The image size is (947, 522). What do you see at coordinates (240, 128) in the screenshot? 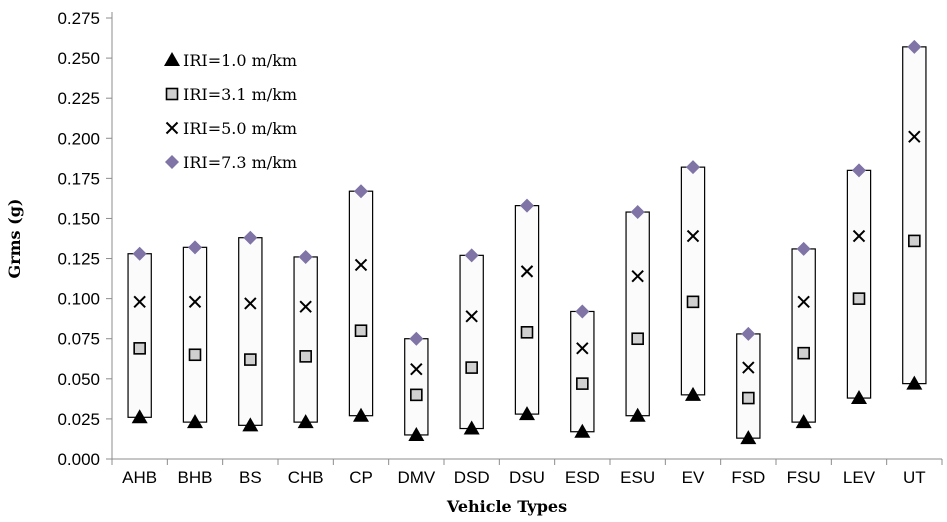
I see `legend-label: IRI=5.0 m/km` at bounding box center [240, 128].